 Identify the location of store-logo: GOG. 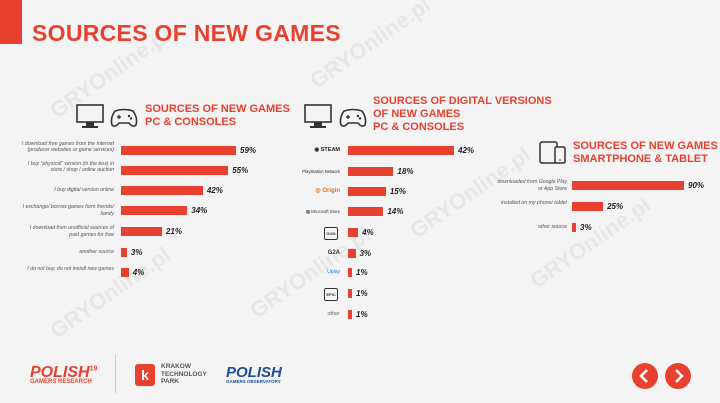
(331, 233).